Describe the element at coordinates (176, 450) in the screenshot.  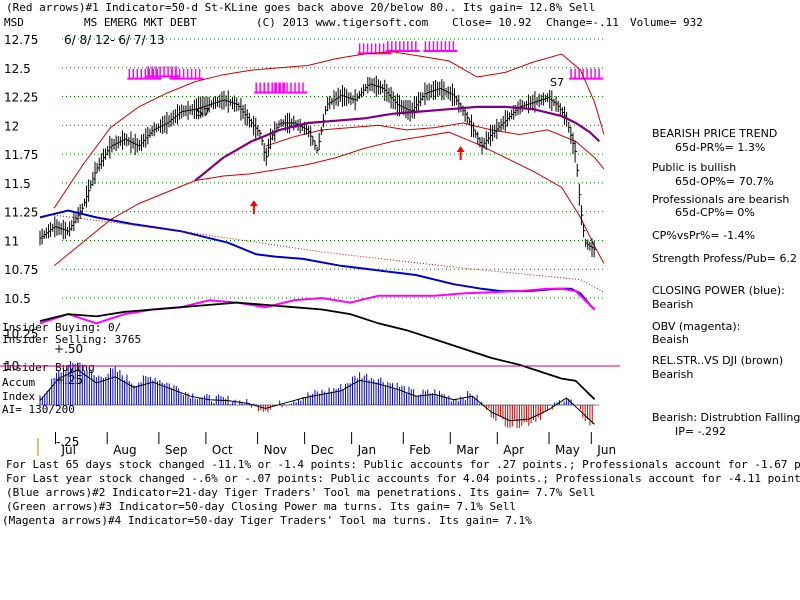
I see `x-tick-2: Sep` at that location.